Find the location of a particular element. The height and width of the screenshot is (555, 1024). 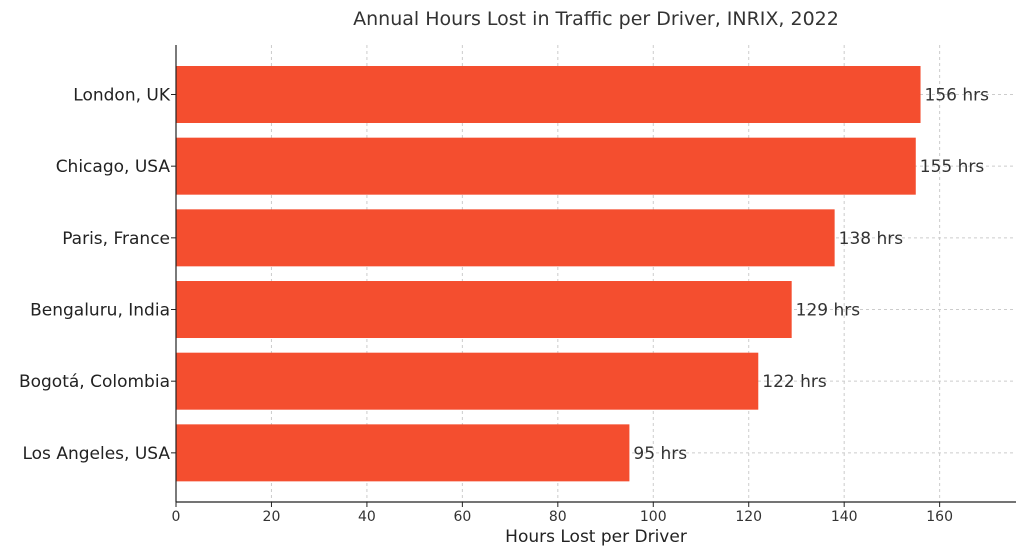

x-ticks: 0 20 40 60 80 100 120 140 160 is located at coordinates (562, 513).